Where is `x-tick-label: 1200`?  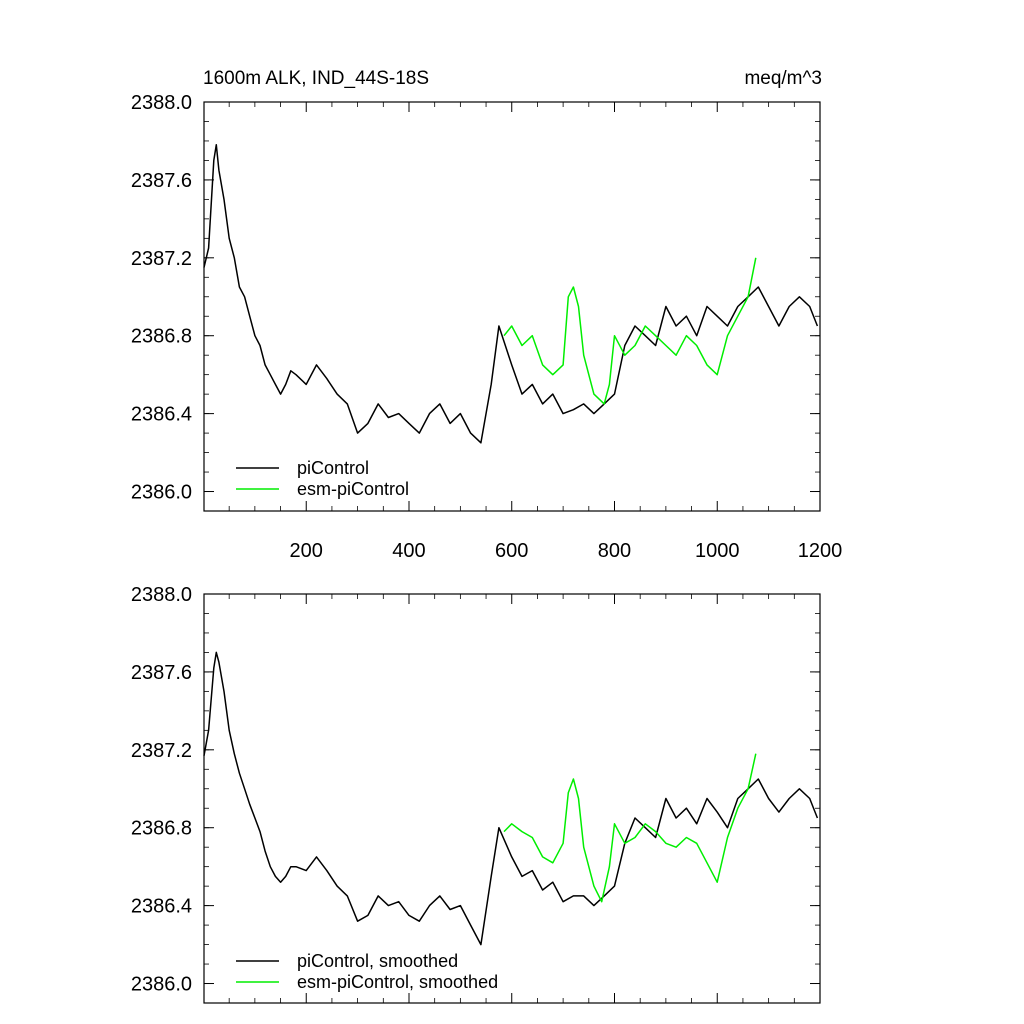
x-tick-label: 1200 is located at coordinates (820, 551).